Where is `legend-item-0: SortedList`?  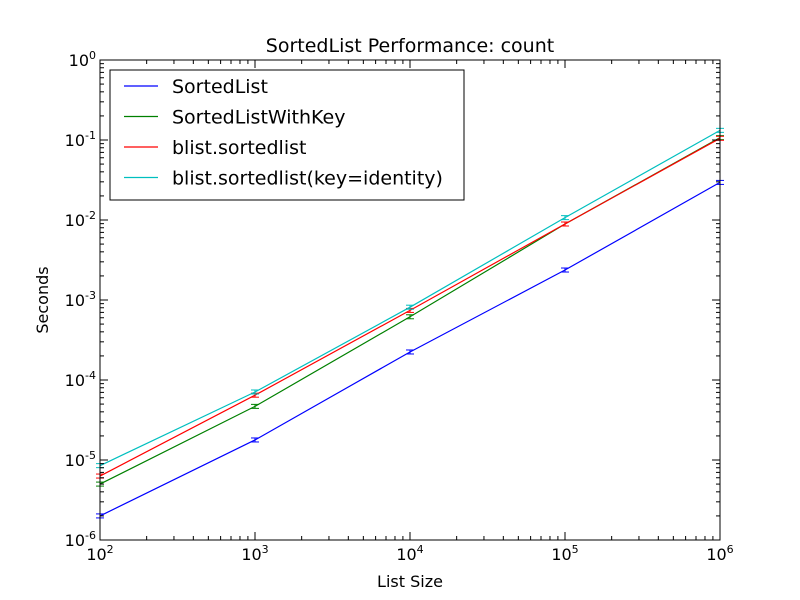
legend-item-0: SortedList is located at coordinates (196, 87).